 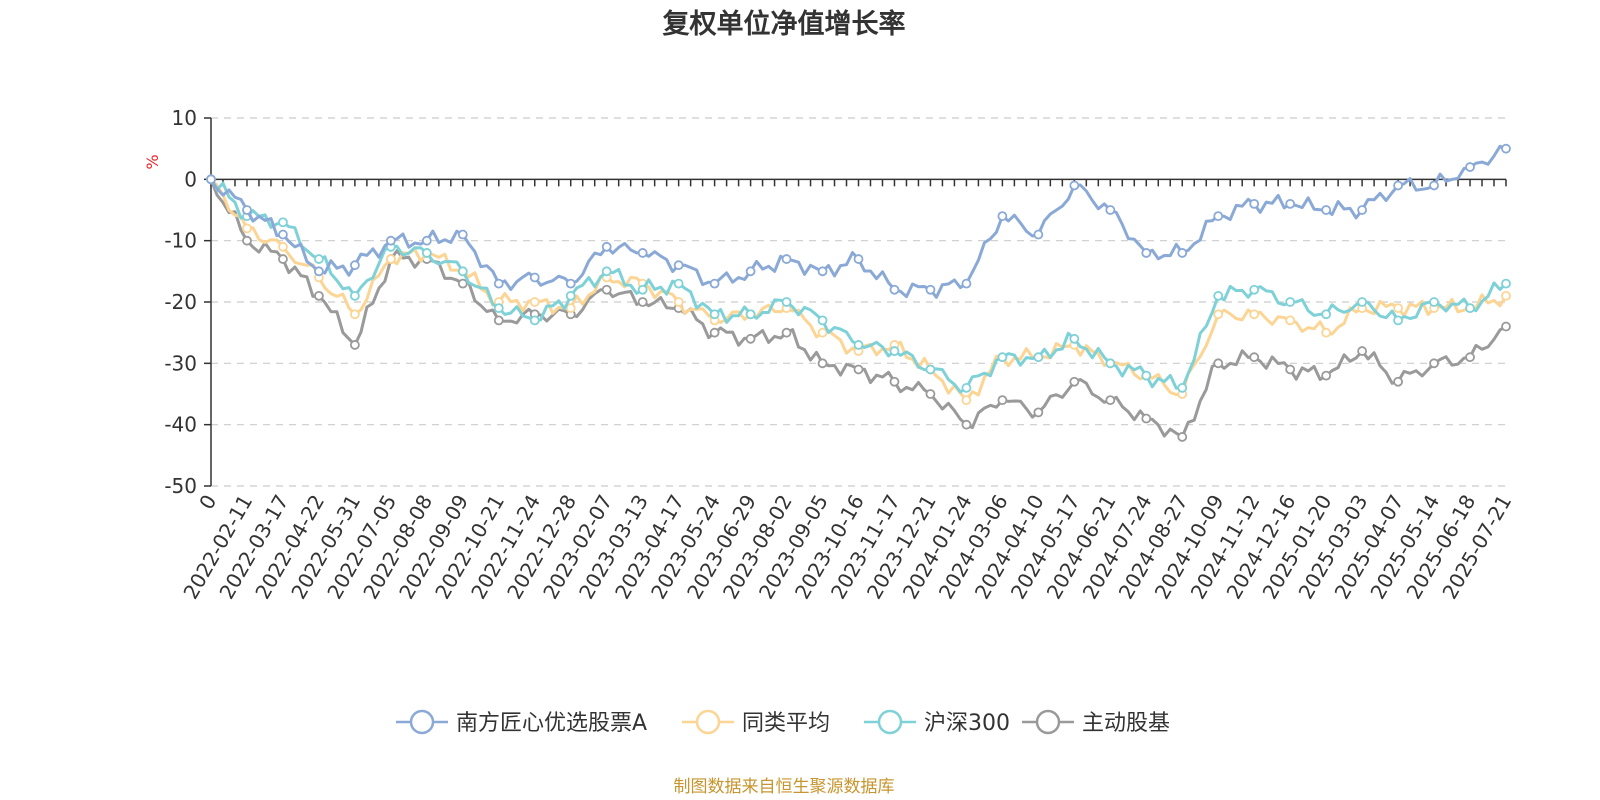 I want to click on legend-item: 沪深300, so click(x=937, y=722).